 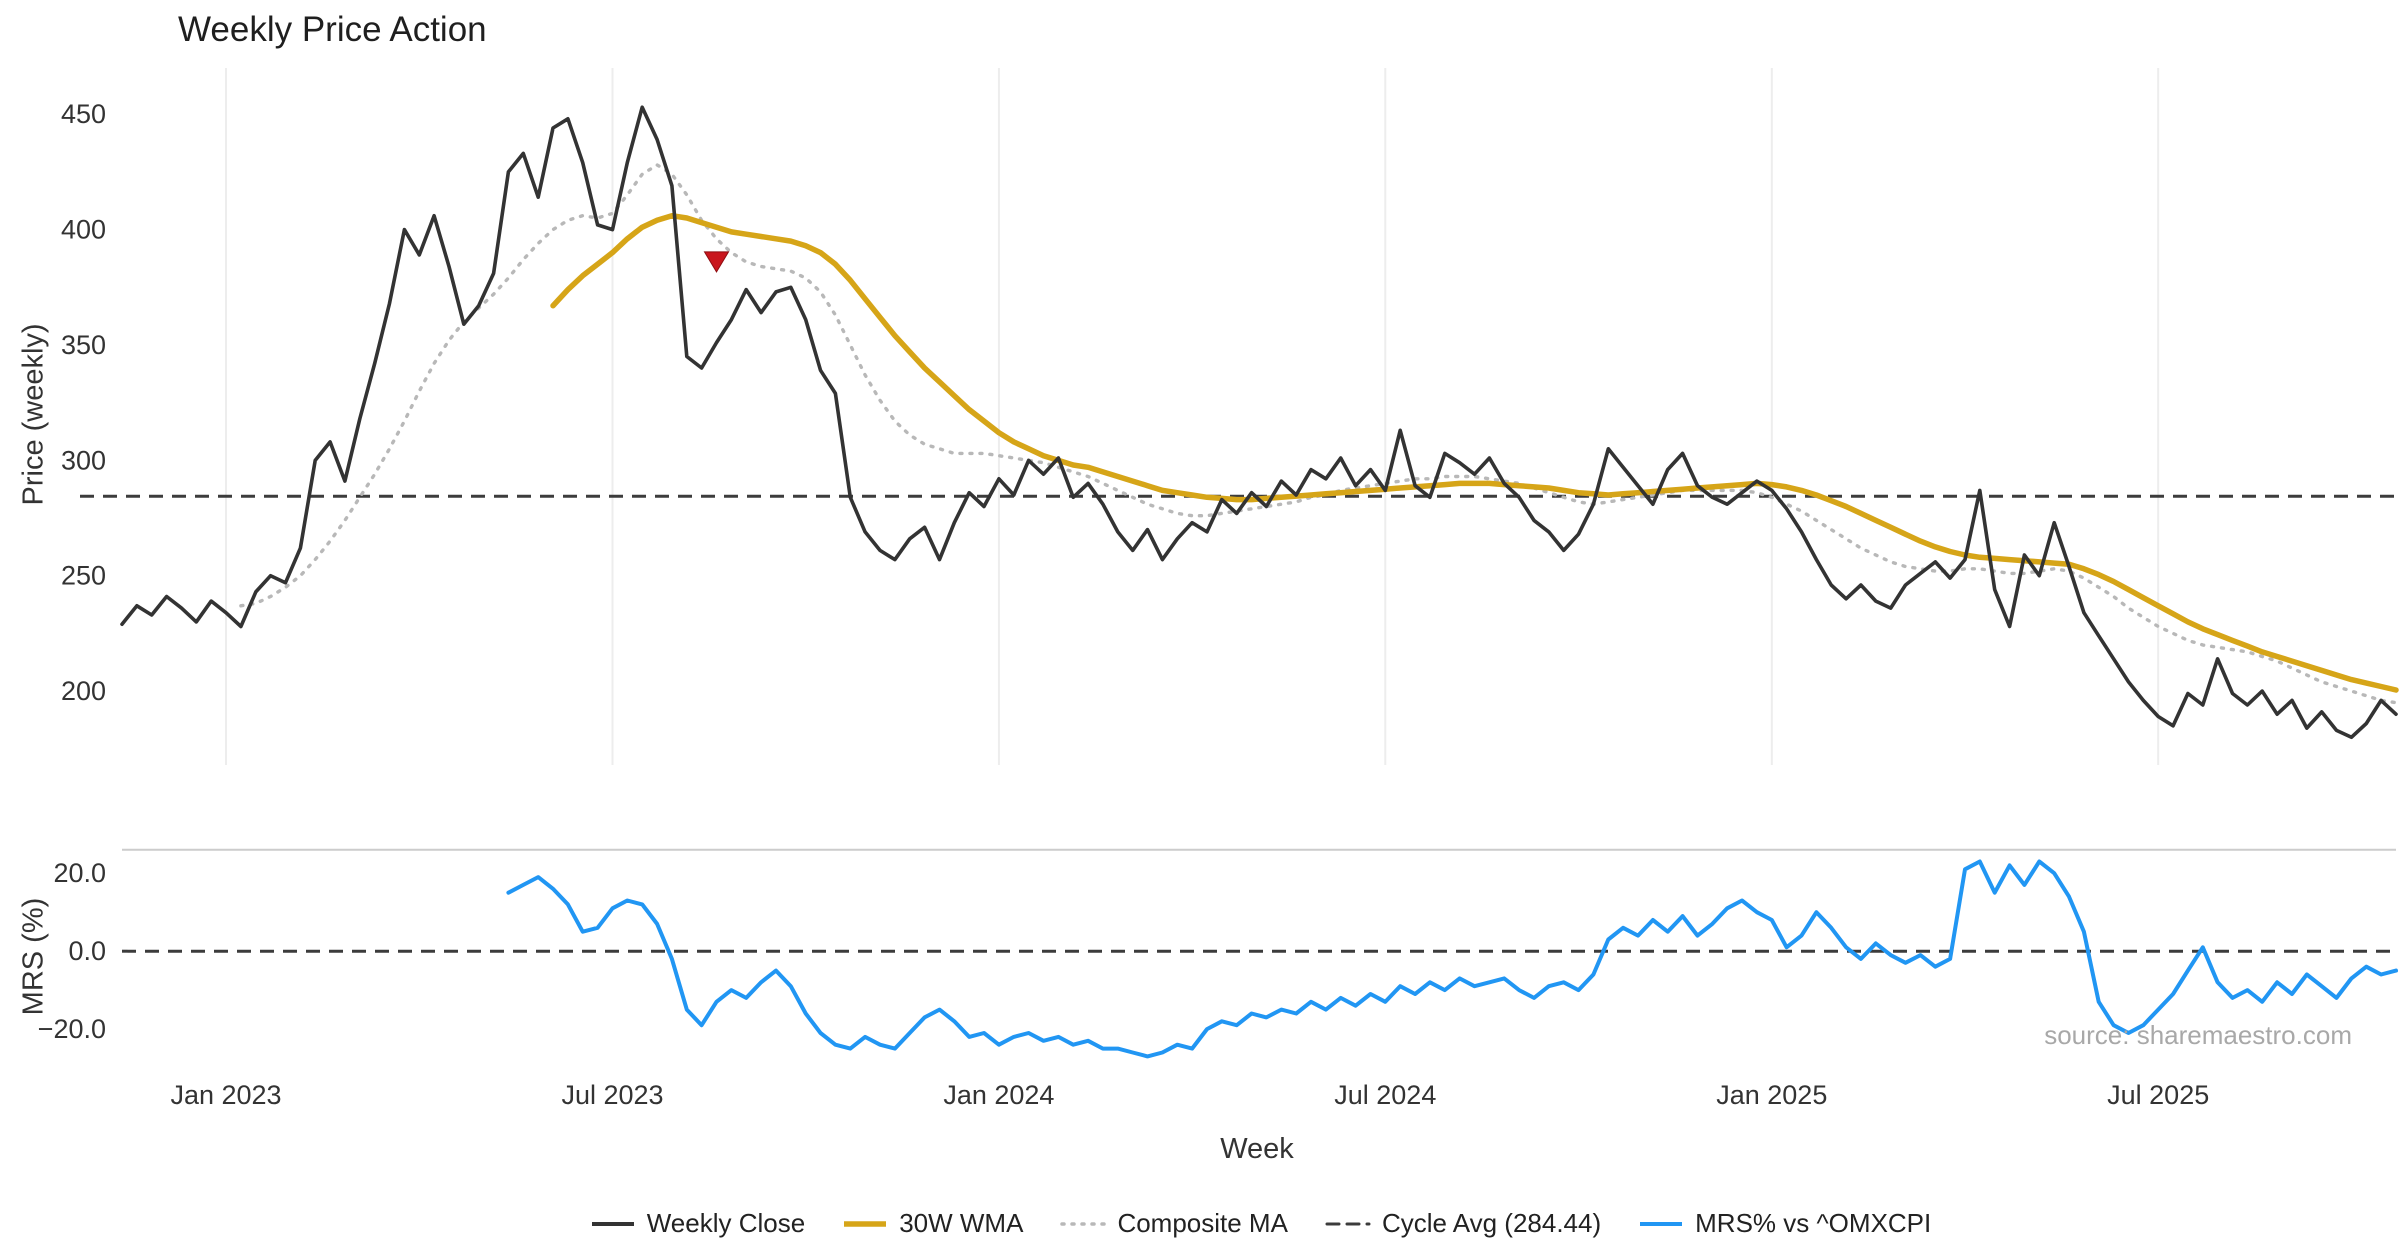 What do you see at coordinates (1202, 1223) in the screenshot?
I see `legend-label: Composite MA` at bounding box center [1202, 1223].